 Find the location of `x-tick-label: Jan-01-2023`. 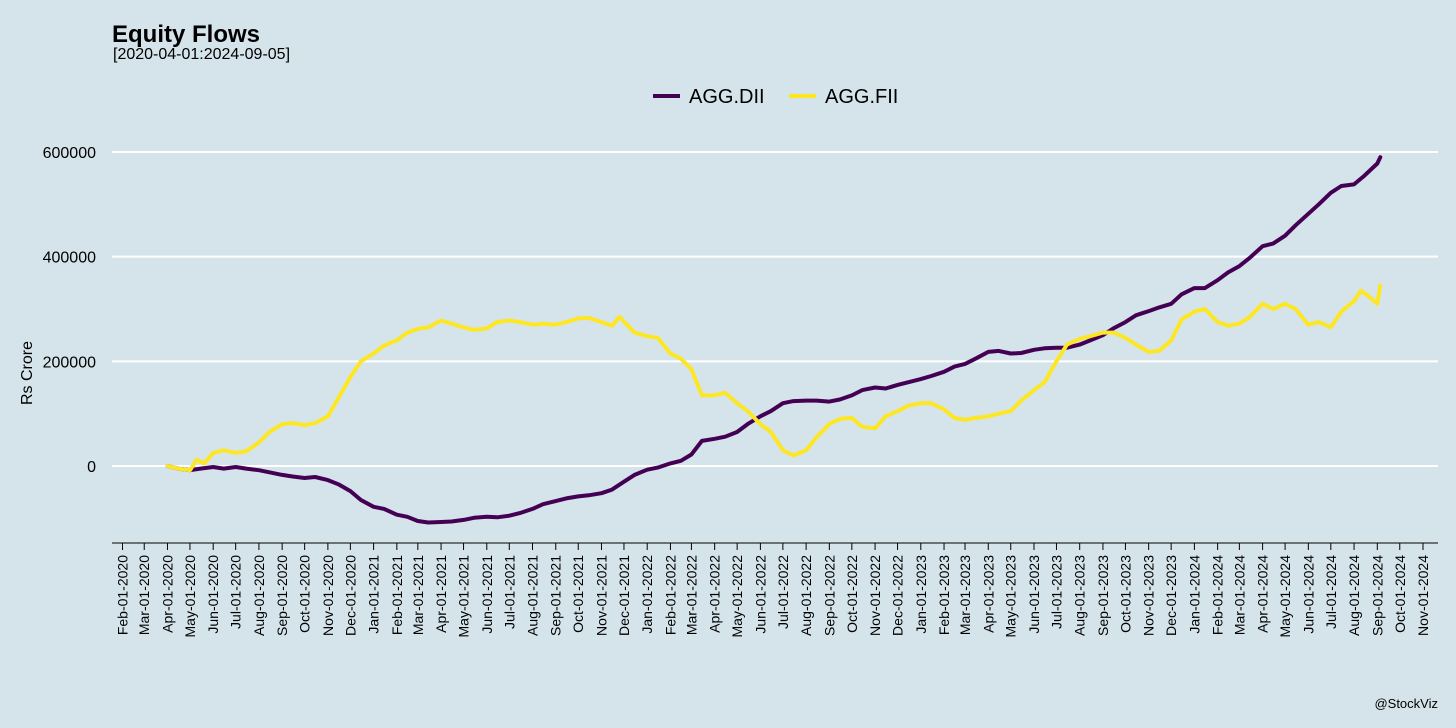

x-tick-label: Jan-01-2023 is located at coordinates (921, 594).